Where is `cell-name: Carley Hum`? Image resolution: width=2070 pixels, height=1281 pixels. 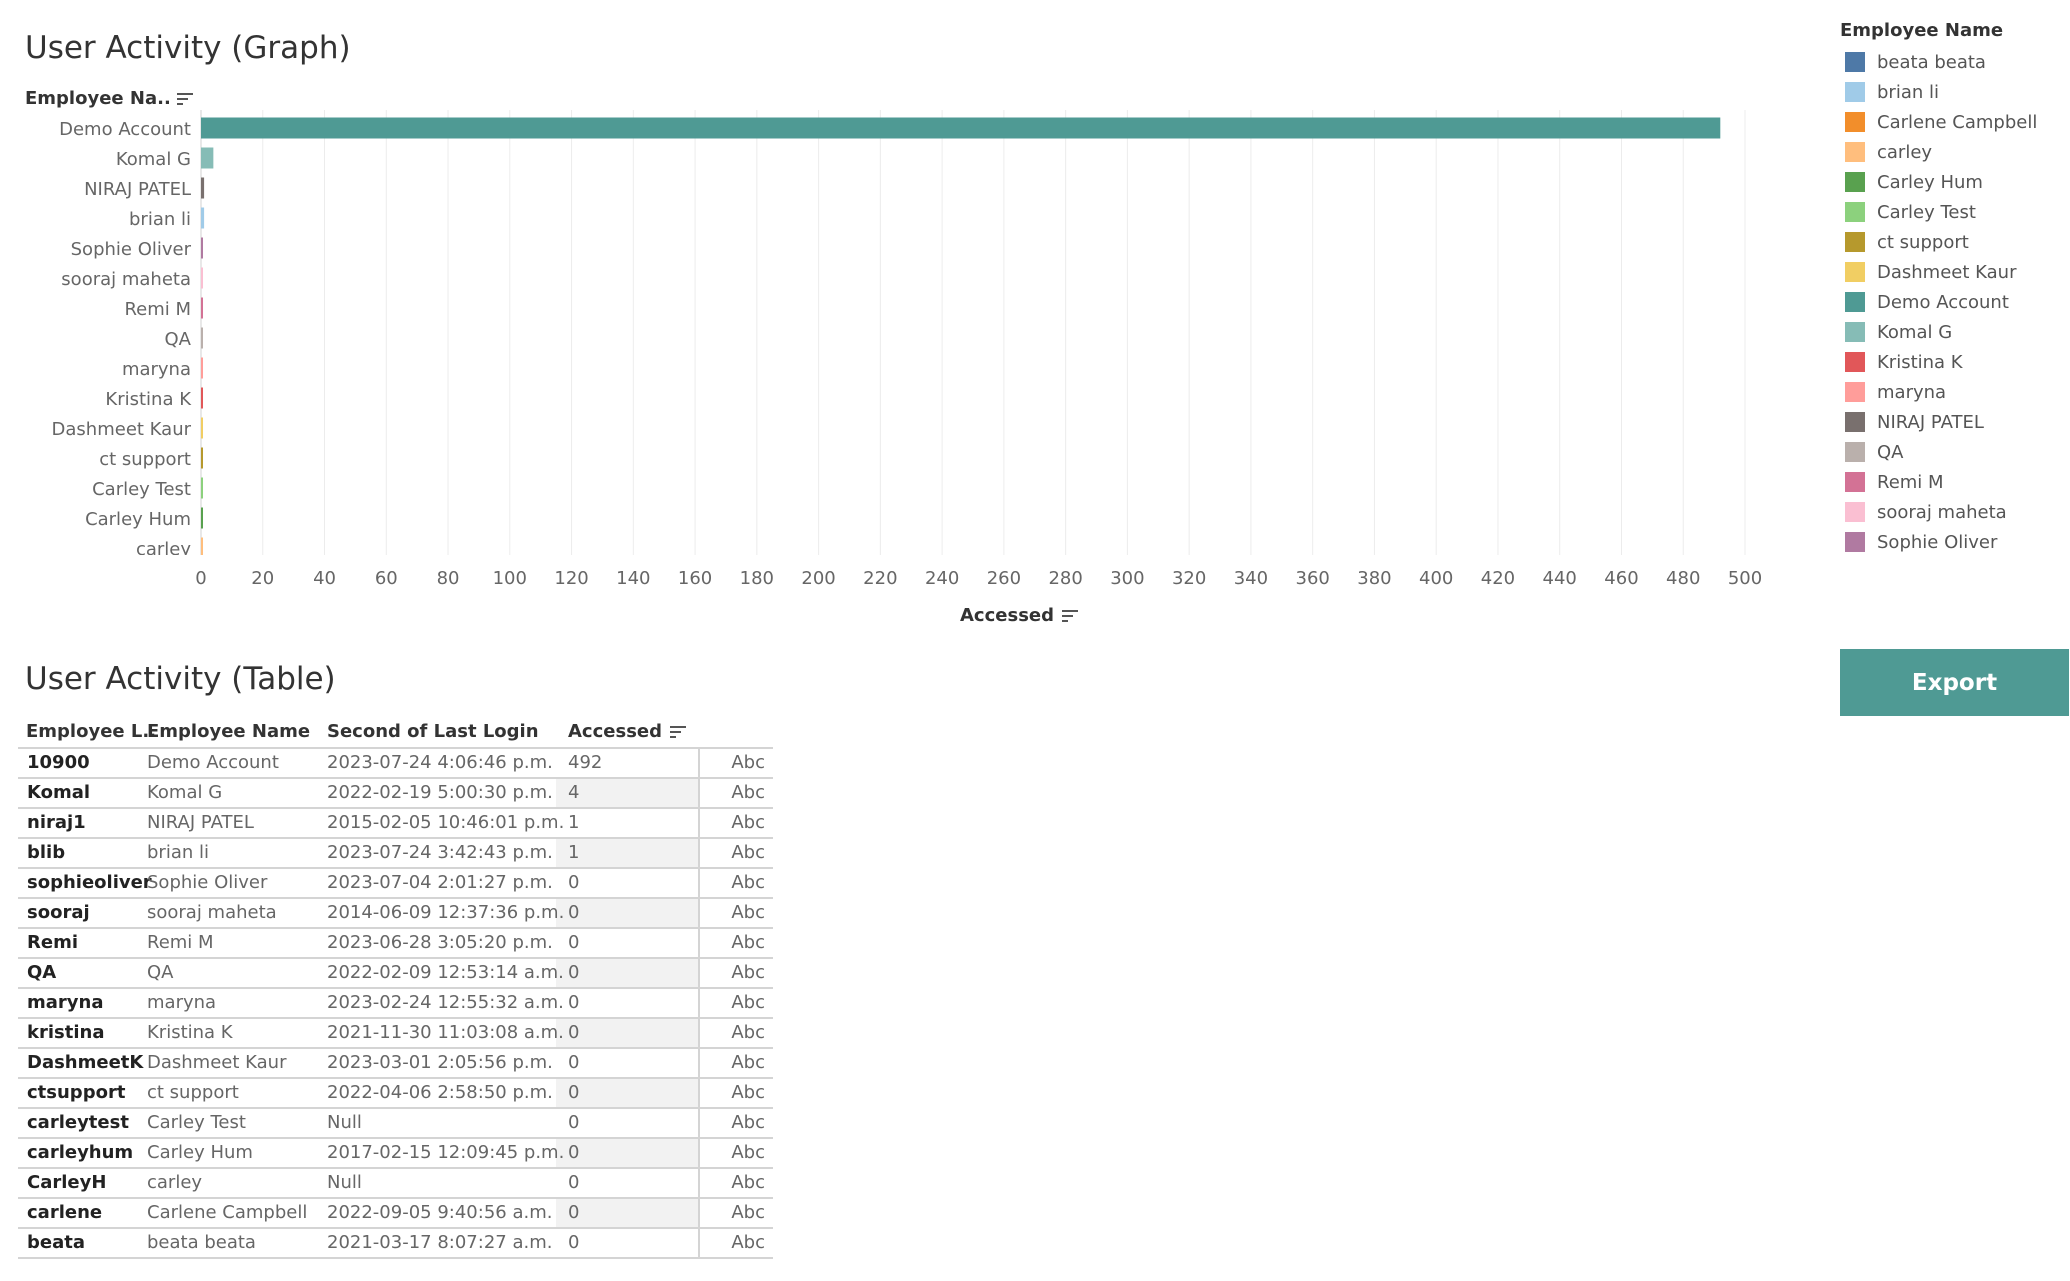 cell-name: Carley Hum is located at coordinates (200, 1152).